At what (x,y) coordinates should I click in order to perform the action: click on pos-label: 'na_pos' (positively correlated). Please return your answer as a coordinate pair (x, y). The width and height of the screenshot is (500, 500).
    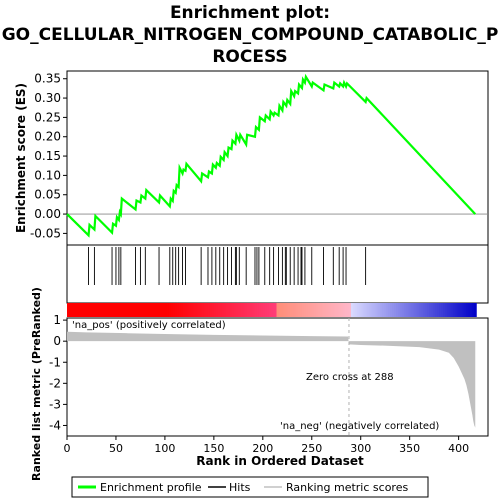
    Looking at the image, I should click on (149, 325).